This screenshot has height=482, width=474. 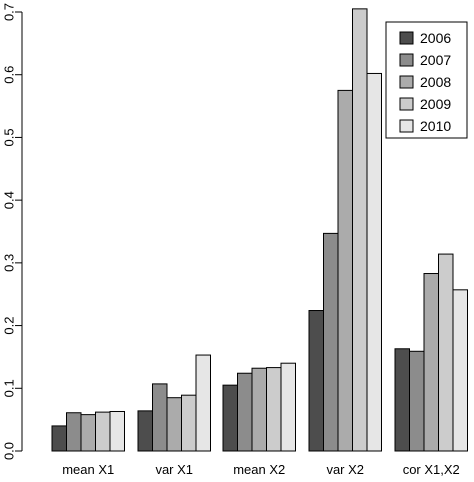 I want to click on bar-mean-x1-2010, so click(x=117, y=431).